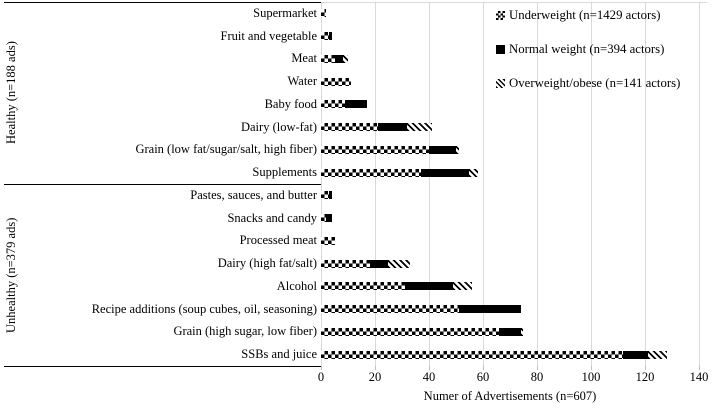 Image resolution: width=718 pixels, height=411 pixels. Describe the element at coordinates (278, 240) in the screenshot. I see `category-label: Processed meat` at that location.